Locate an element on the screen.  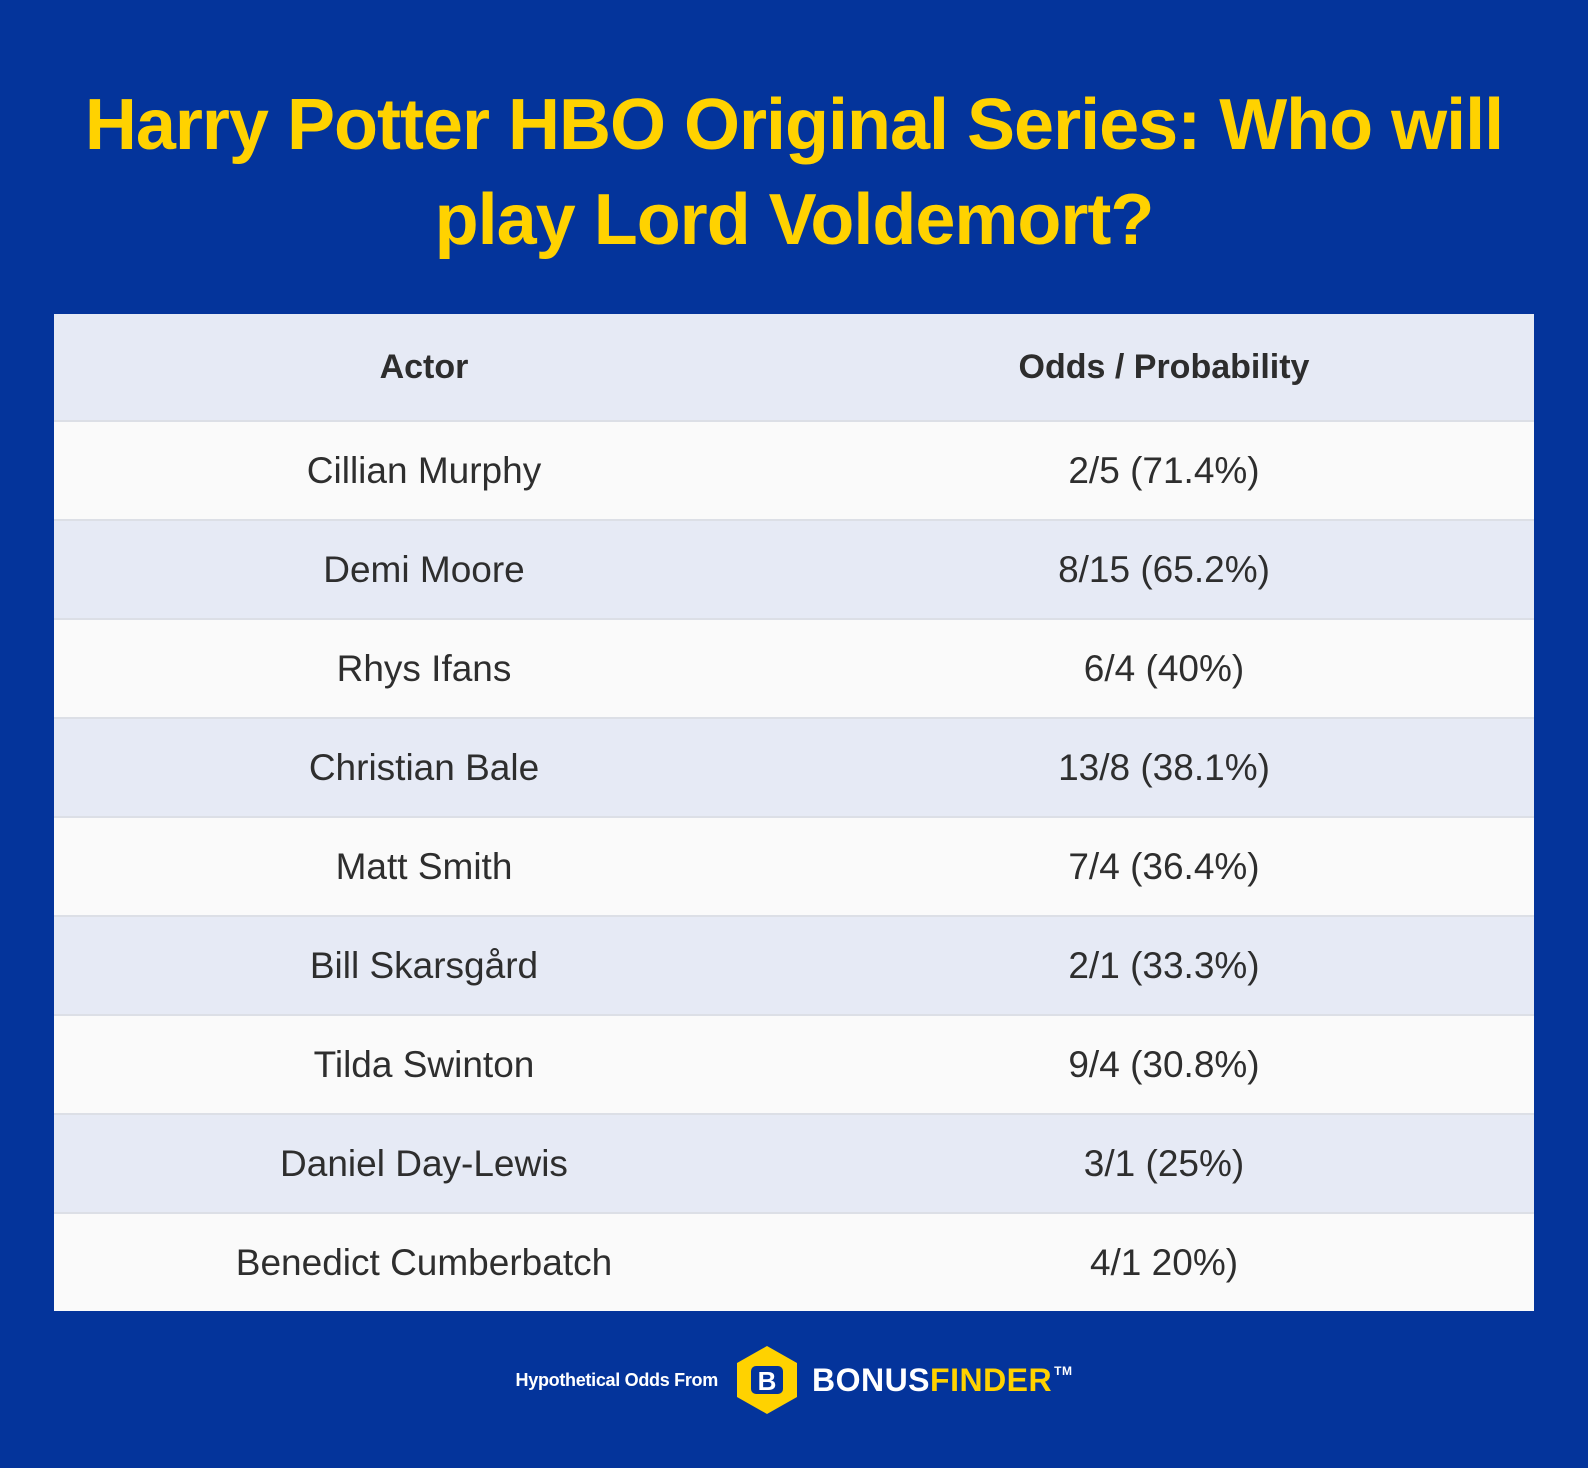
actor-cell: Matt Smith is located at coordinates (424, 866).